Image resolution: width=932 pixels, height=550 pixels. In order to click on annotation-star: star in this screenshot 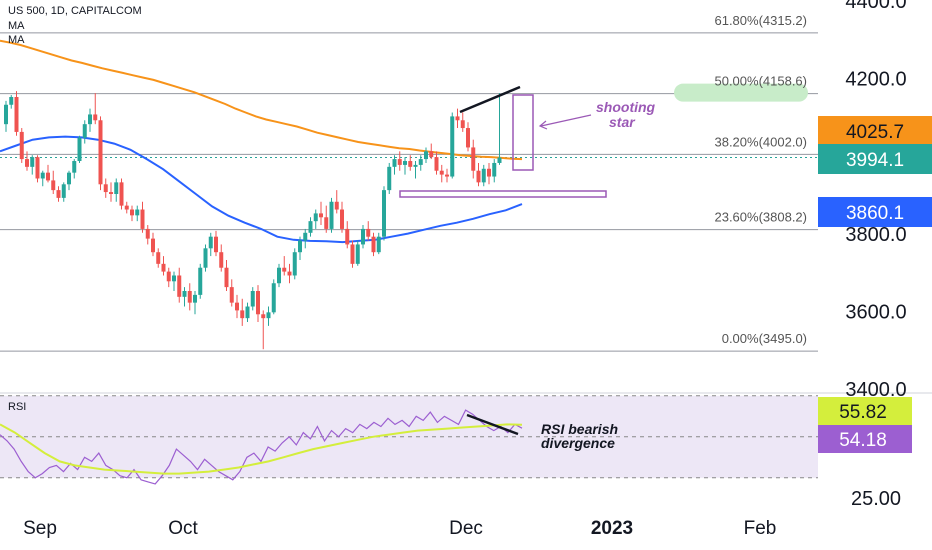, I will do `click(622, 122)`.